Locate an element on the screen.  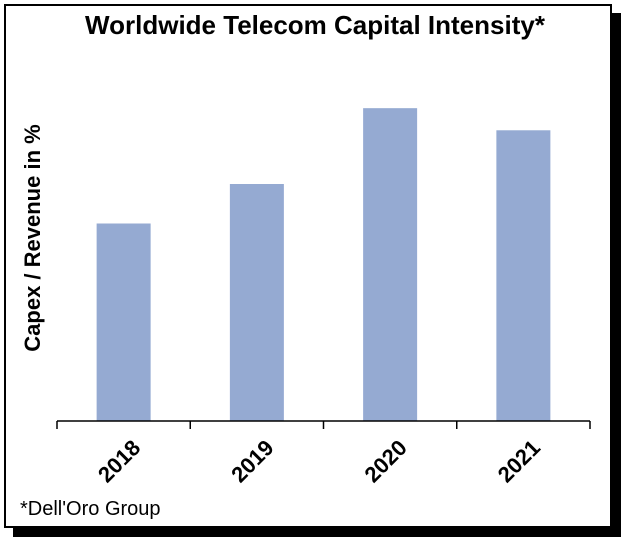
x-tick-labels: 2018 2019 2020 2021 is located at coordinates (319, 461).